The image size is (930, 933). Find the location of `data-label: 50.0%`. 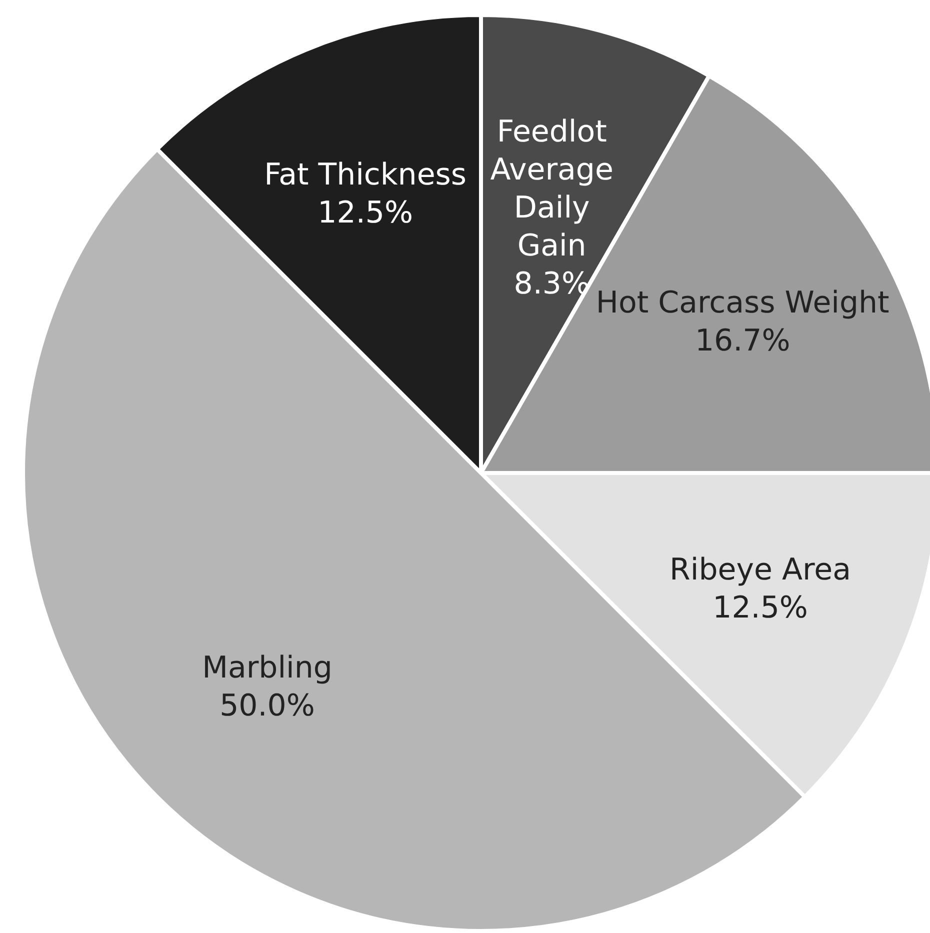

data-label: 50.0% is located at coordinates (267, 706).